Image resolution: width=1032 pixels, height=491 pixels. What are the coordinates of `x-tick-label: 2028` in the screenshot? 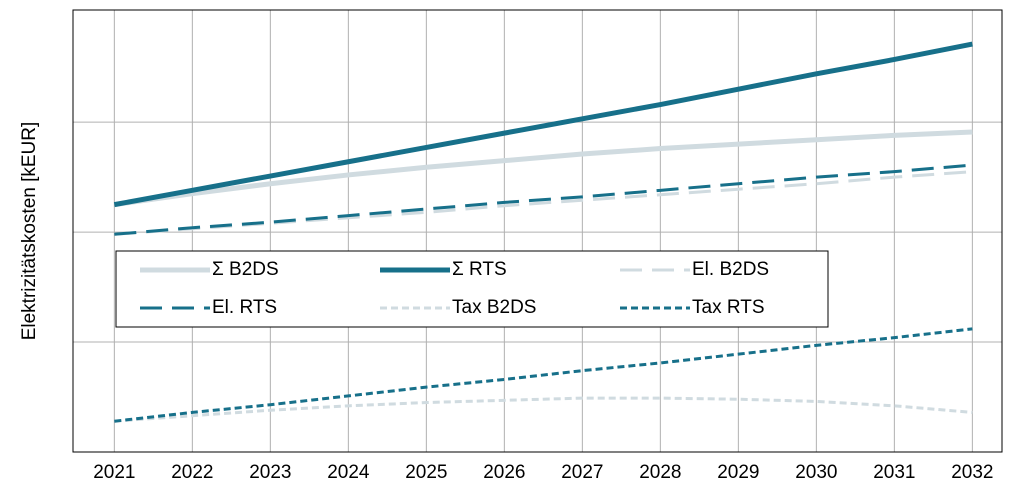 It's located at (660, 472).